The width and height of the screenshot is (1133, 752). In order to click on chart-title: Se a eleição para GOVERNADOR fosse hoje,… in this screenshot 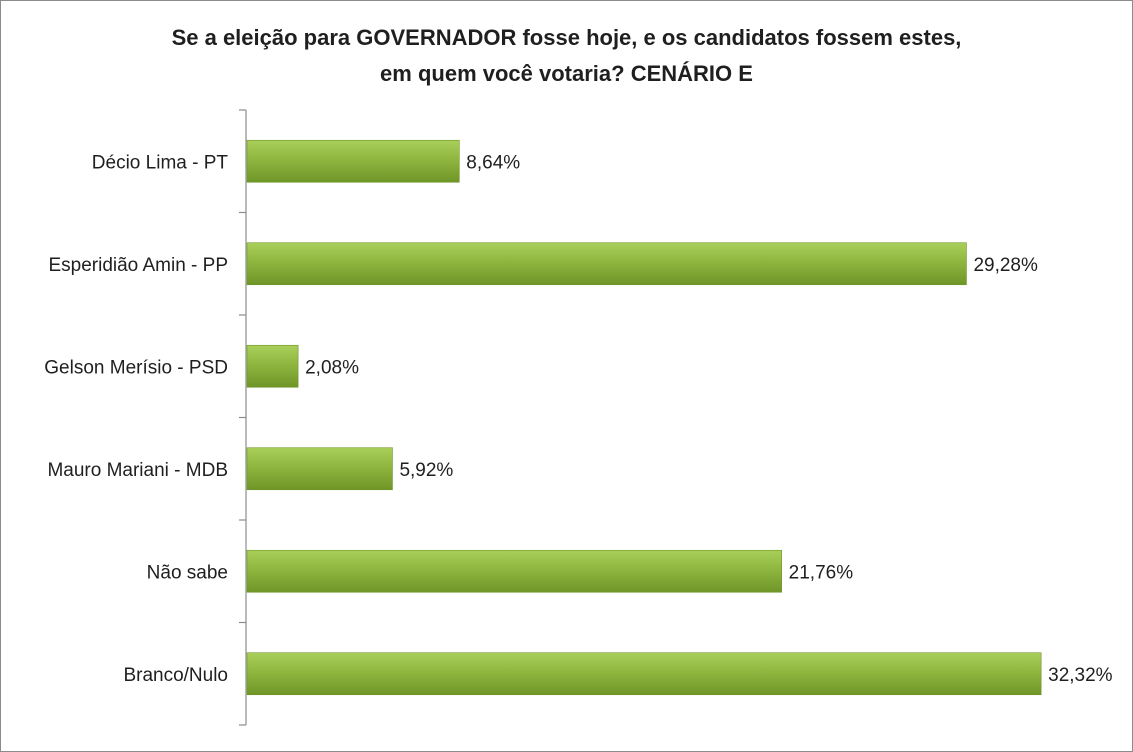, I will do `click(566, 56)`.